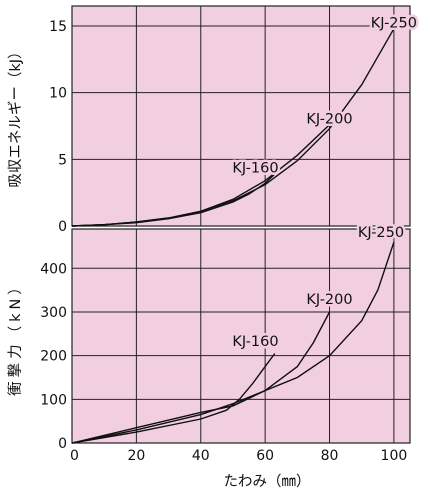 This screenshot has width=422, height=493. What do you see at coordinates (53, 313) in the screenshot?
I see `bottom-y-tick-label: 300` at bounding box center [53, 313].